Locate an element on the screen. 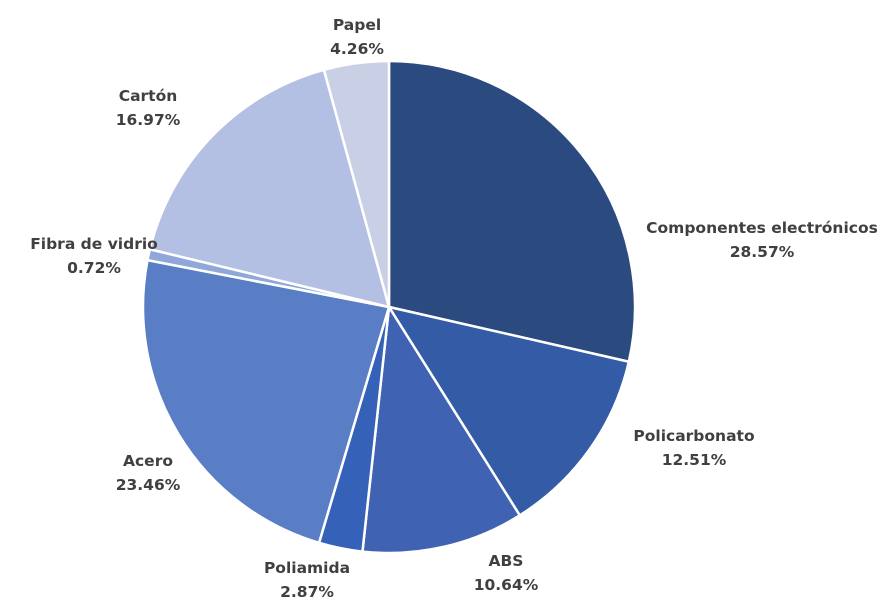 The image size is (895, 601). slice-label: Papel is located at coordinates (357, 25).